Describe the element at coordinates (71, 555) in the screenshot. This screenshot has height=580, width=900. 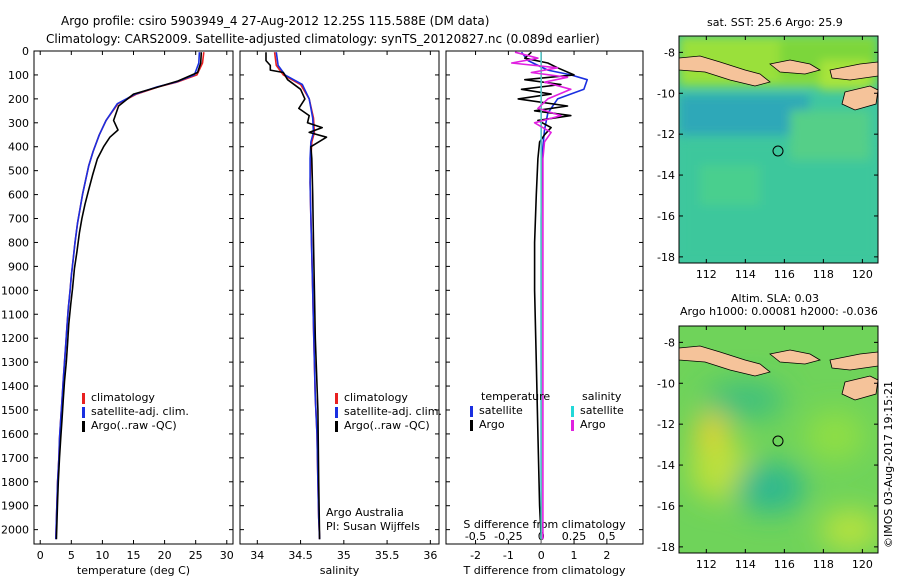
I see `x-tick-label: 5` at that location.